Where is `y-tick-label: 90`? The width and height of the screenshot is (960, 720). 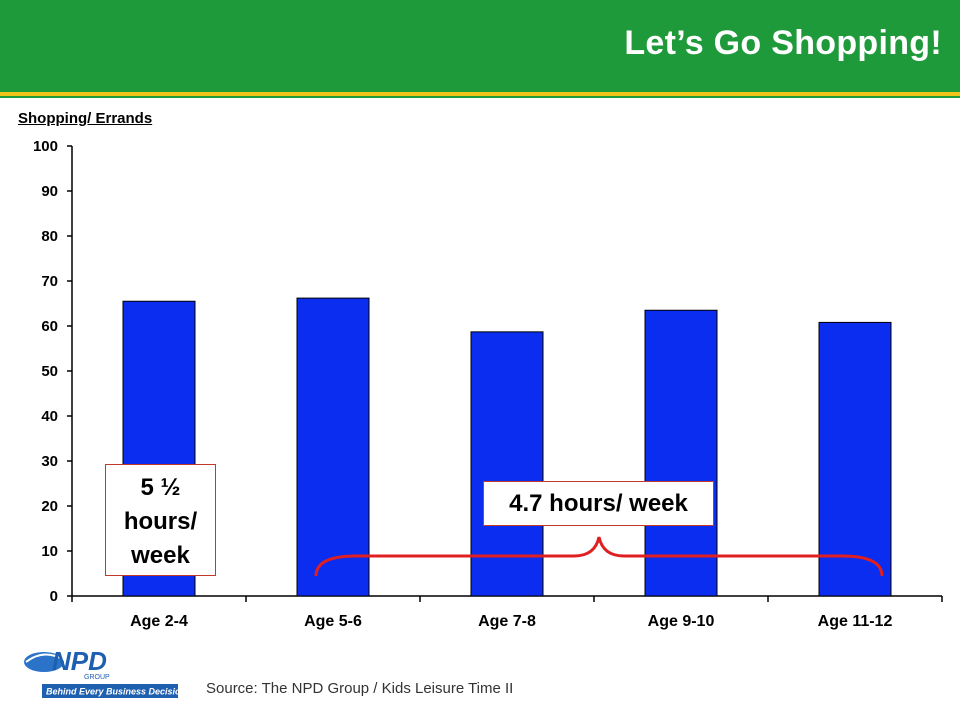
y-tick-label: 90 is located at coordinates (49, 191).